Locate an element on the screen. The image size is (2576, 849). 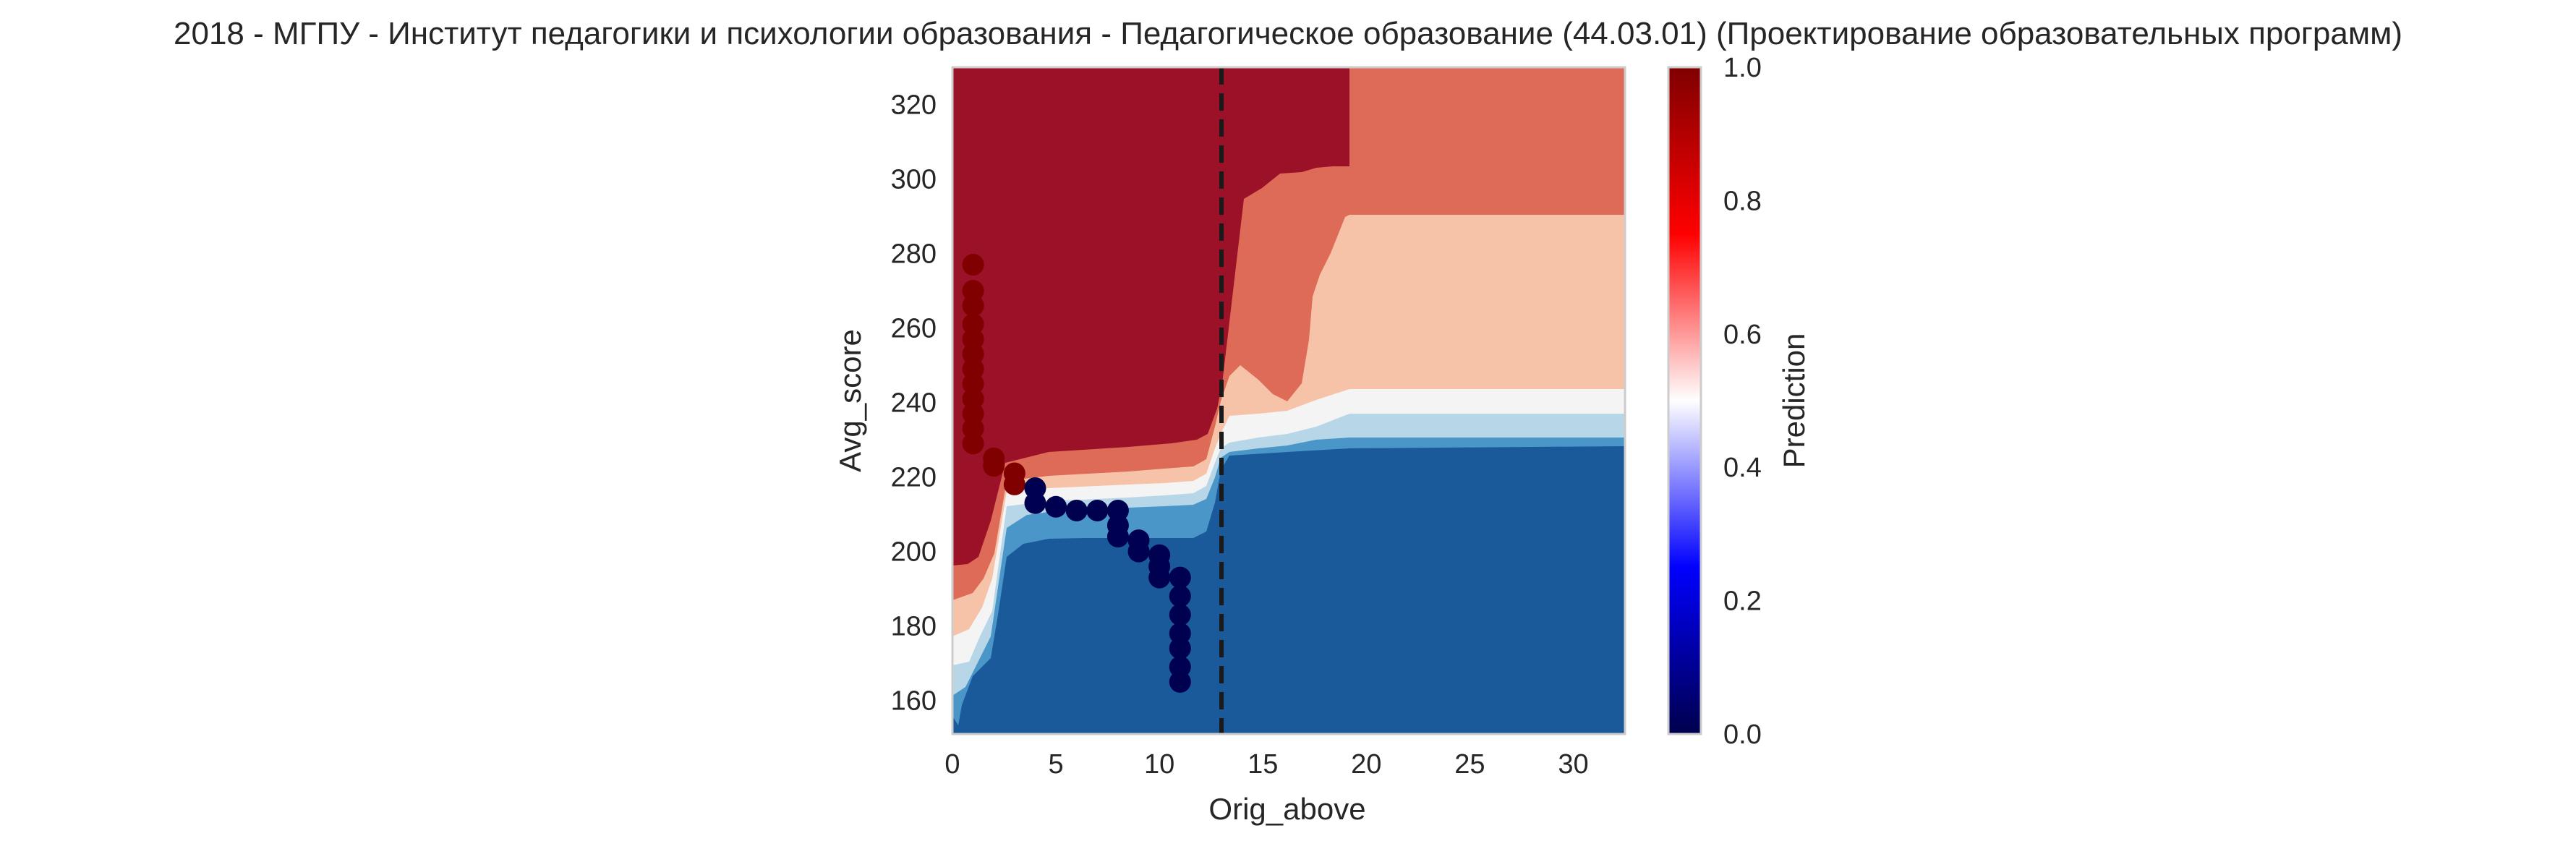
y-tick-label: 200 is located at coordinates (914, 552).